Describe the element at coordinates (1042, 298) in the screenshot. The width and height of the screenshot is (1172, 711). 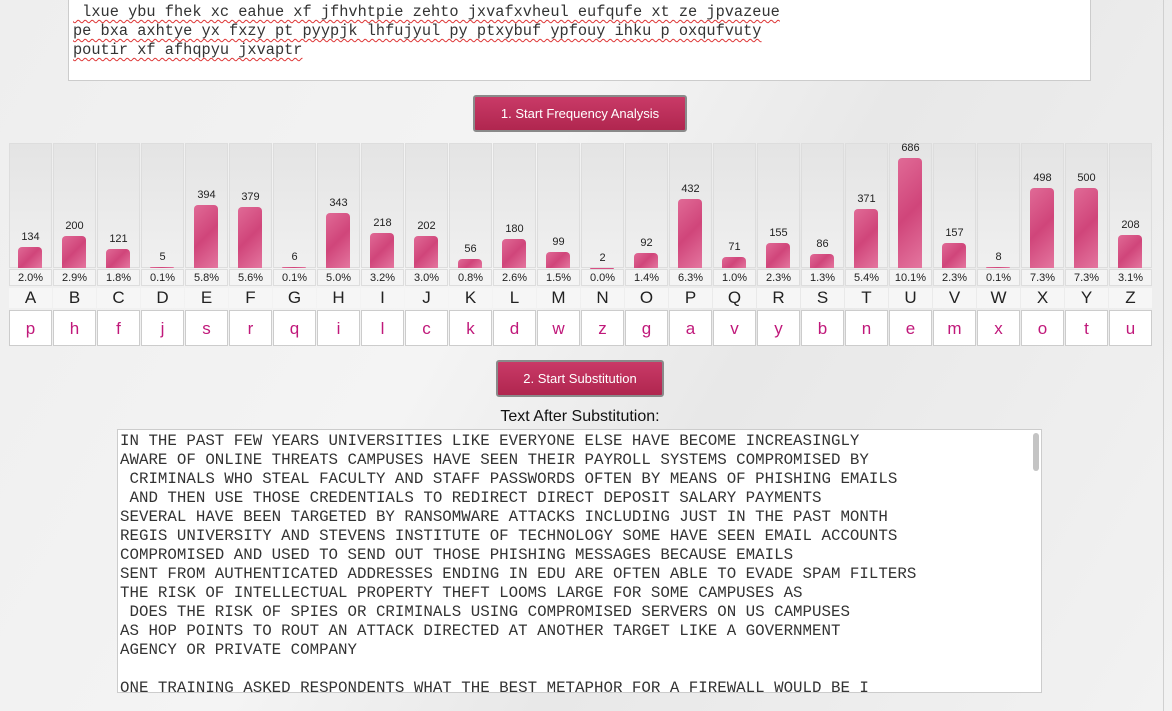
I see `cipher-letter: X` at that location.